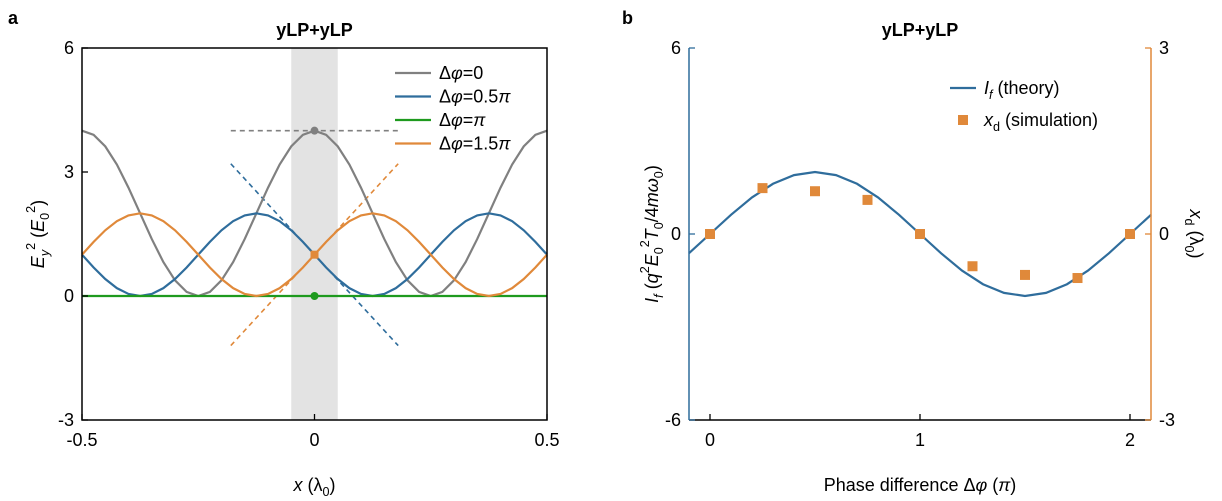 Image resolution: width=1222 pixels, height=501 pixels. What do you see at coordinates (69, 48) in the screenshot?
I see `y-tick-label: 6` at bounding box center [69, 48].